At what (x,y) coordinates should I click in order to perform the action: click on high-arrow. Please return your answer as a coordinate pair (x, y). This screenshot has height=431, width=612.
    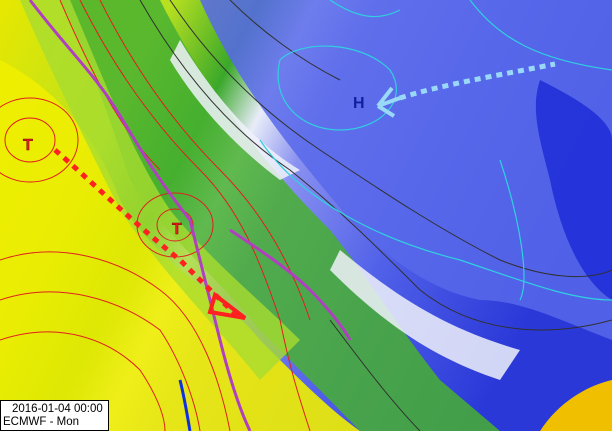
    Looking at the image, I should click on (388, 102).